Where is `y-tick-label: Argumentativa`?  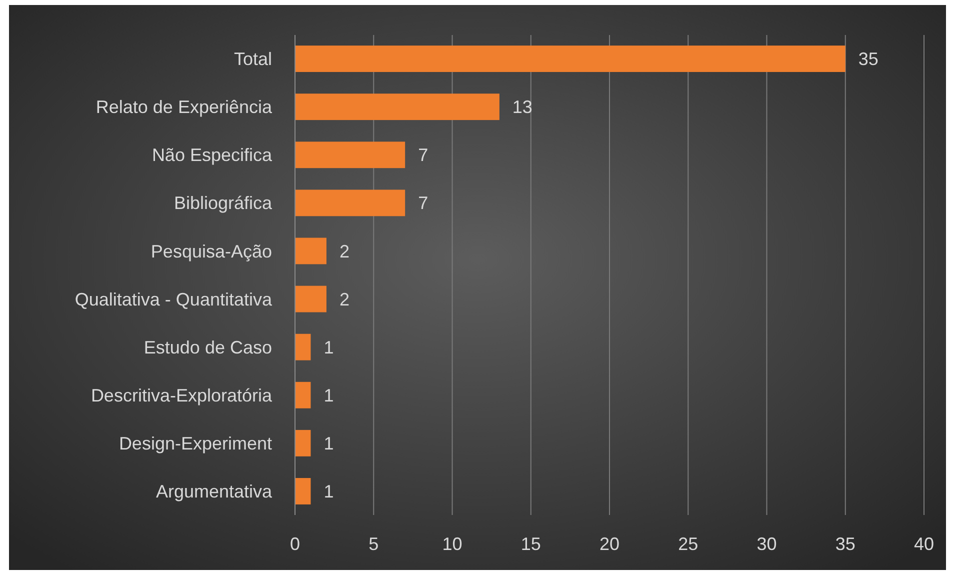
y-tick-label: Argumentativa is located at coordinates (214, 492).